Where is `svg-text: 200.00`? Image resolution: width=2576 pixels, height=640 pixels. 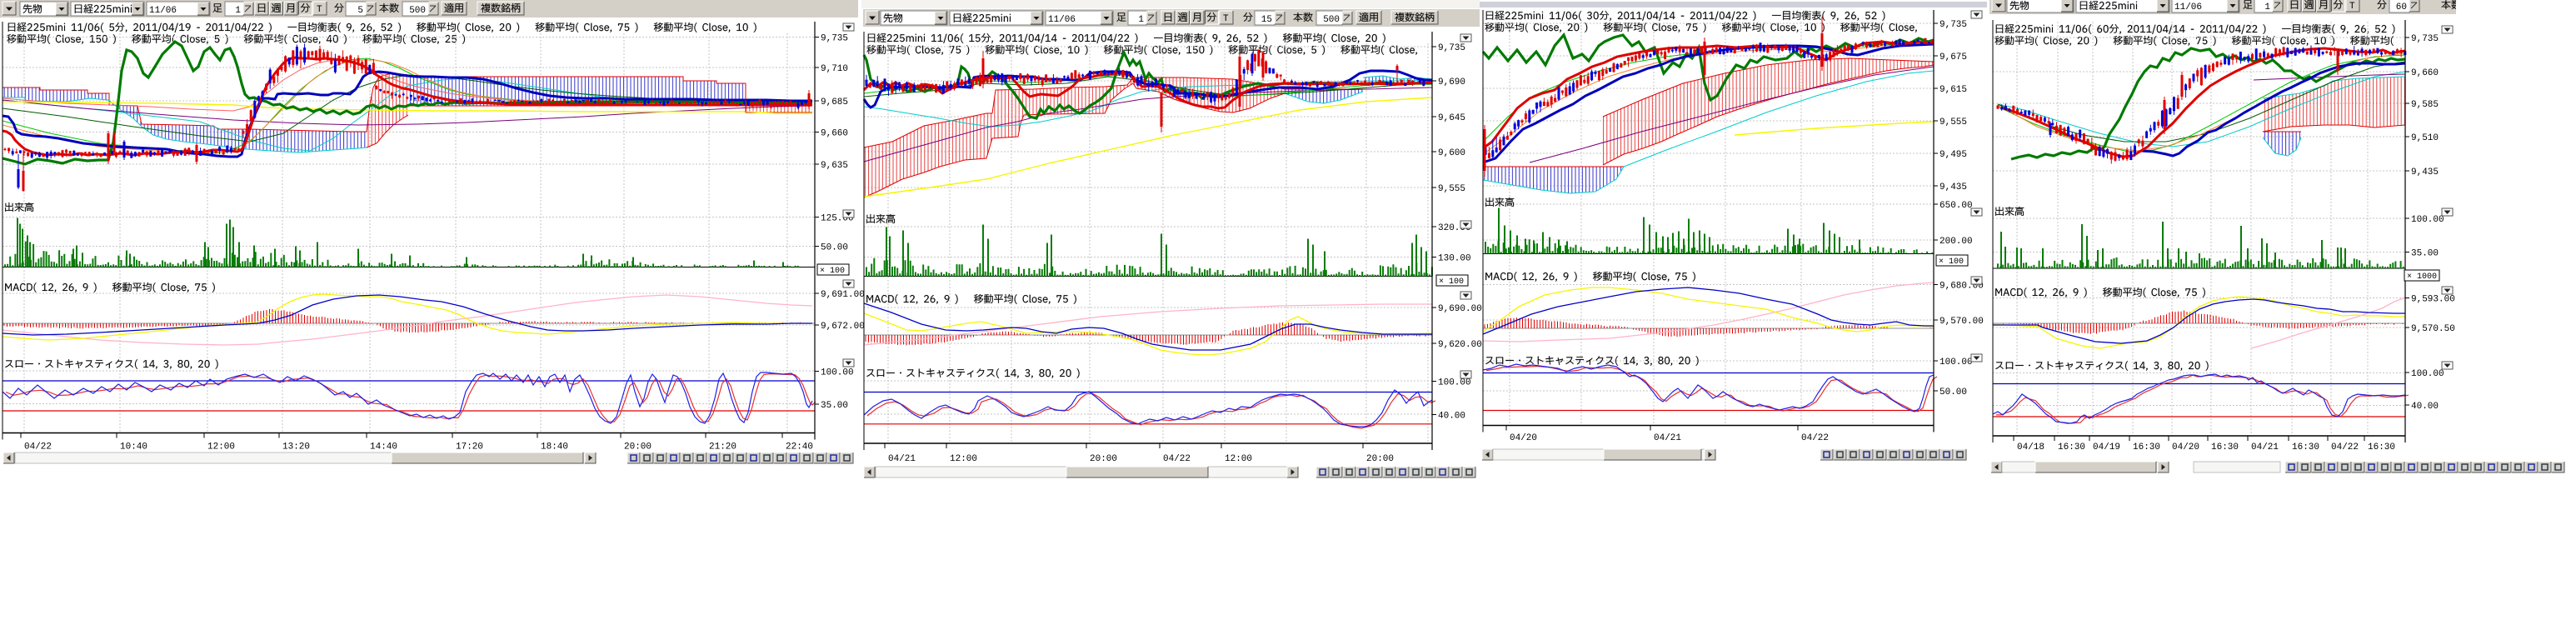
svg-text: 200.00 is located at coordinates (1956, 242).